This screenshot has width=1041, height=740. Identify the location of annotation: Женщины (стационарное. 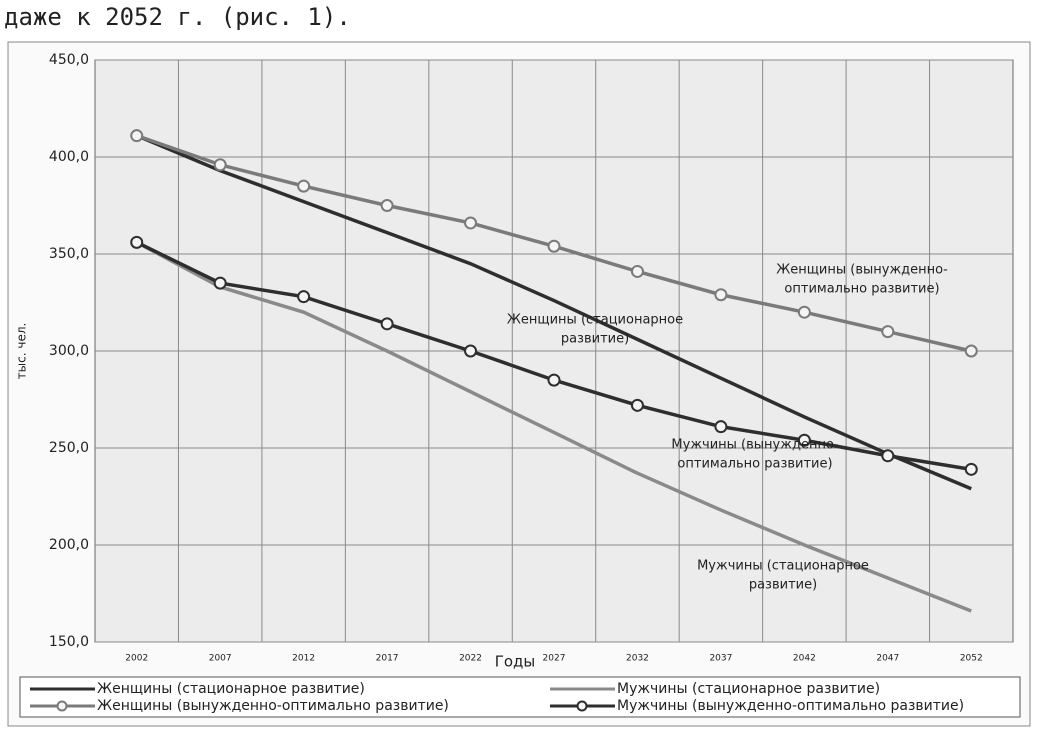
(595, 320).